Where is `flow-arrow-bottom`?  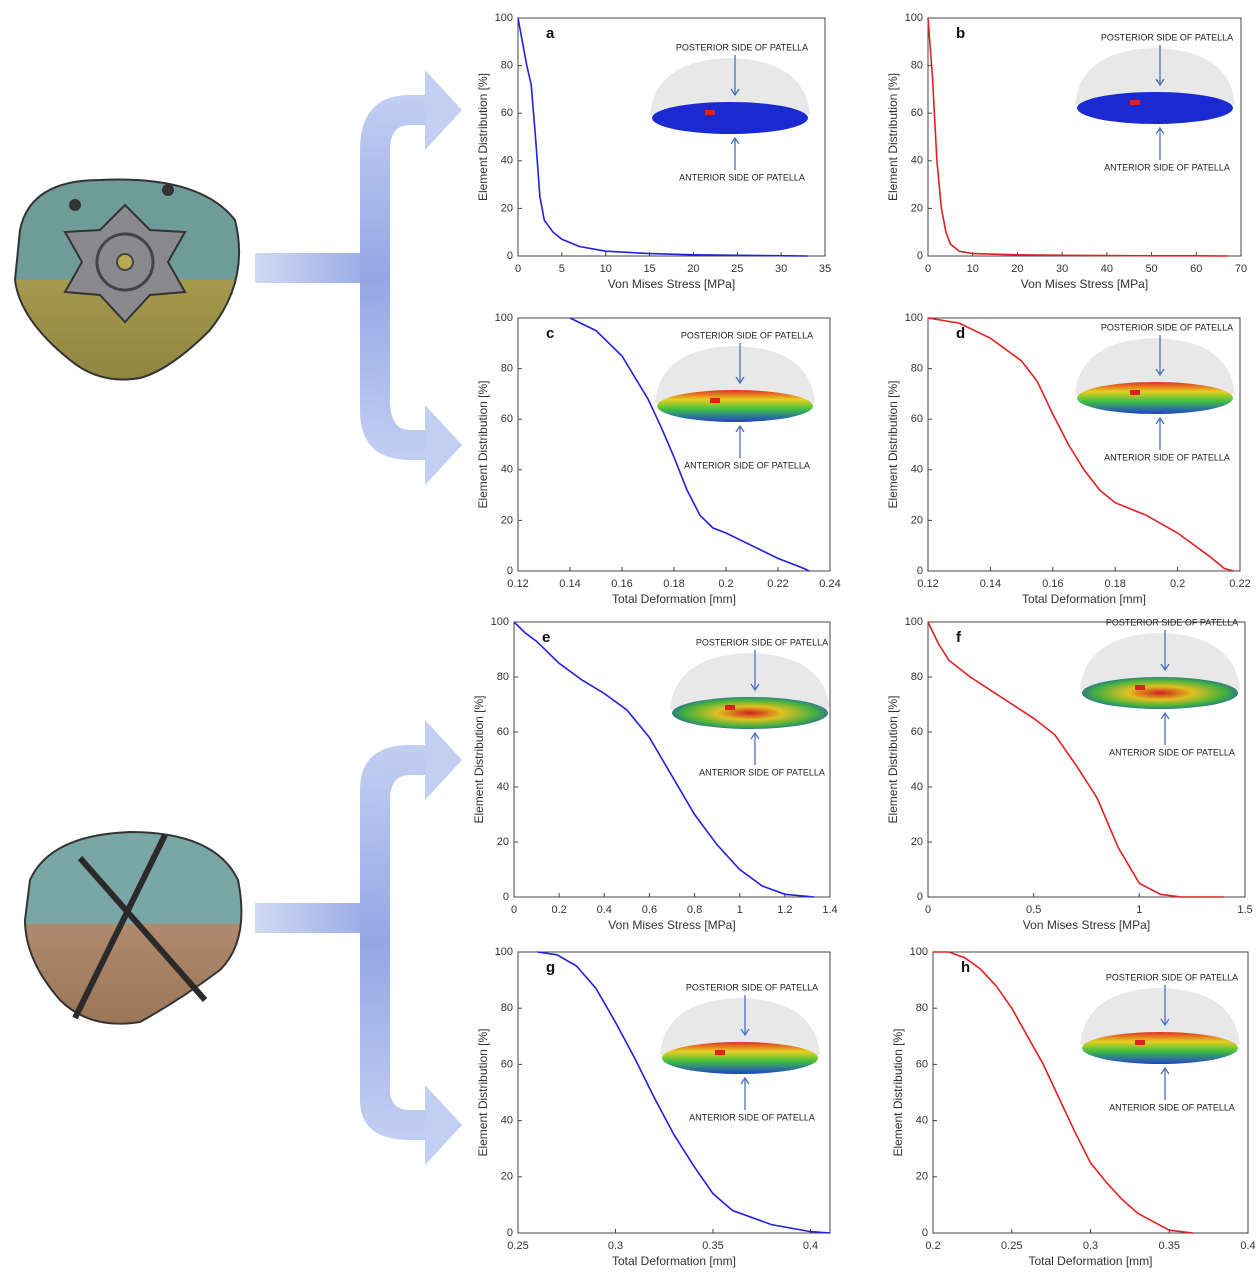
flow-arrow-bottom is located at coordinates (358, 942).